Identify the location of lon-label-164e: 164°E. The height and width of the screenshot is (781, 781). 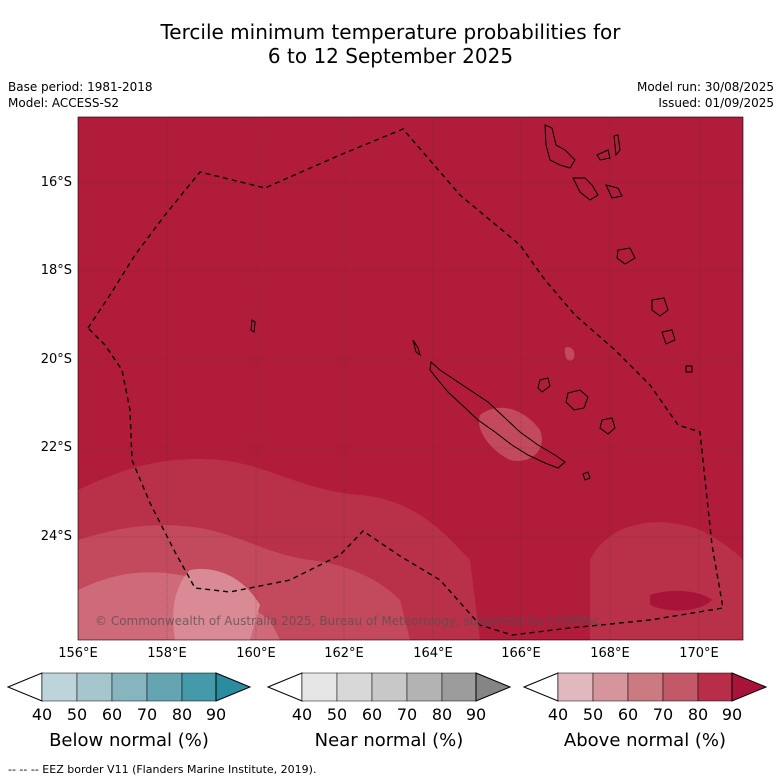
(433, 653).